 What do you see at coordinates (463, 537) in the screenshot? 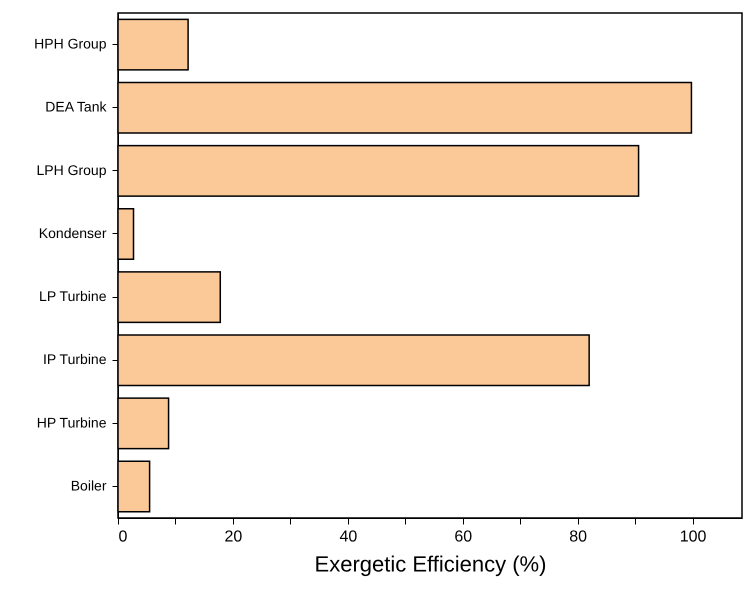
I see `x-tick-label: 60` at bounding box center [463, 537].